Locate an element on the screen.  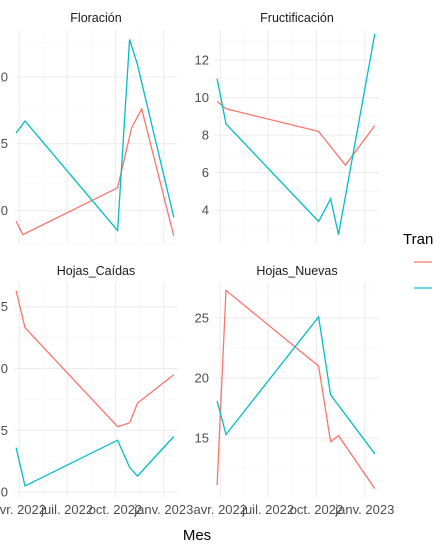
facet-fructificacion-background is located at coordinates (297, 137).